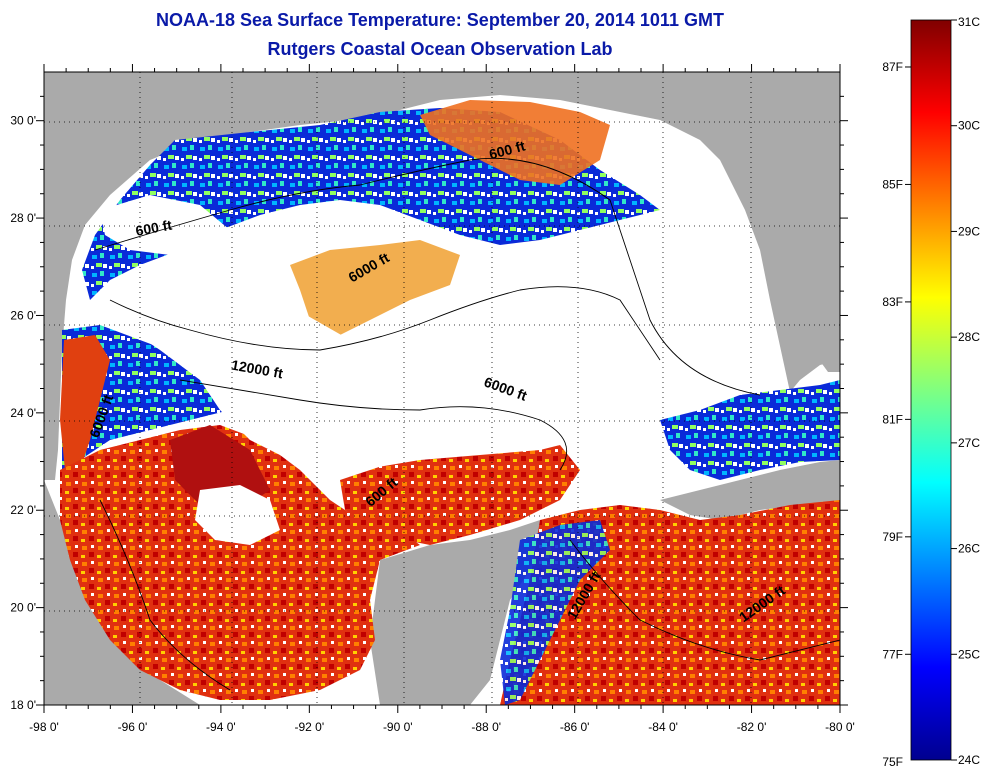  What do you see at coordinates (892, 67) in the screenshot?
I see `colorbar-fahrenheit-label: 87F` at bounding box center [892, 67].